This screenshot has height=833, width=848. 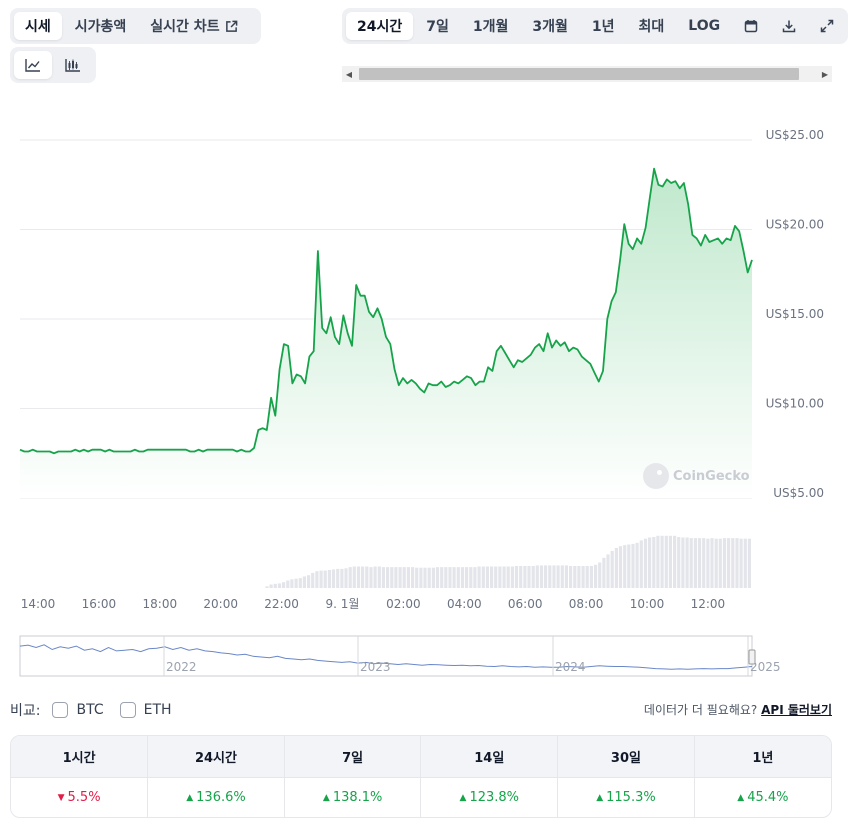 I want to click on coingecko-watermark: CoinGecko, so click(x=696, y=476).